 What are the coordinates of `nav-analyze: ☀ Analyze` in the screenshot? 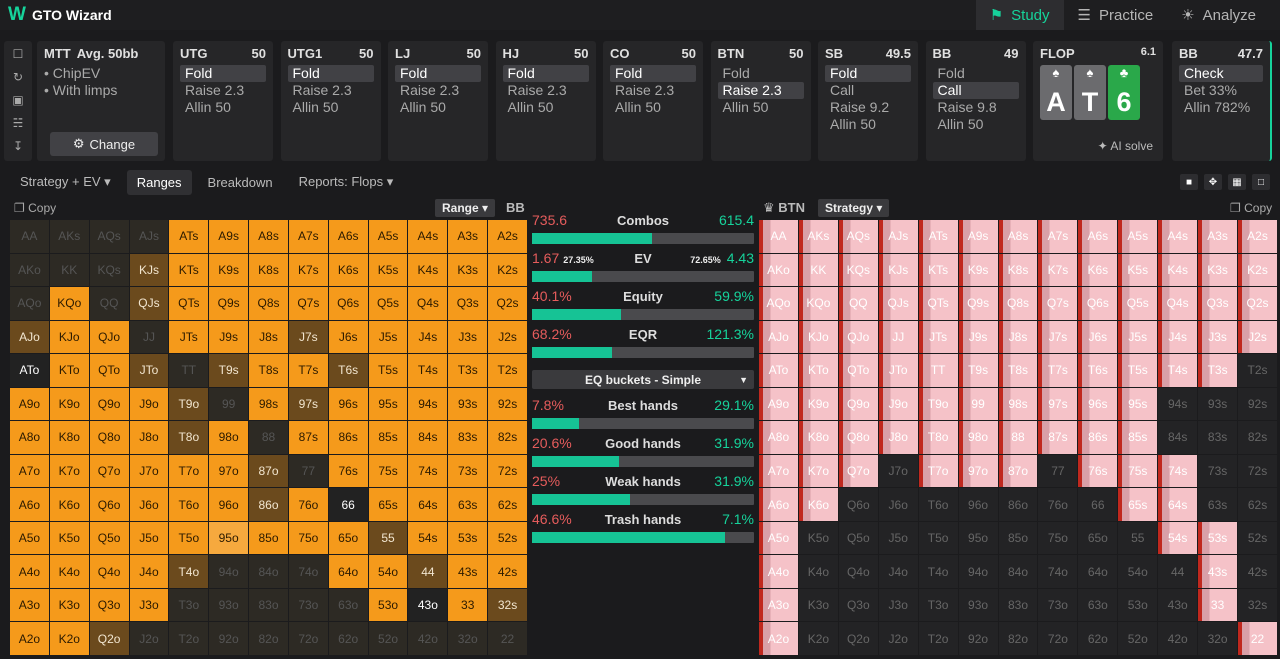 It's located at (1218, 15).